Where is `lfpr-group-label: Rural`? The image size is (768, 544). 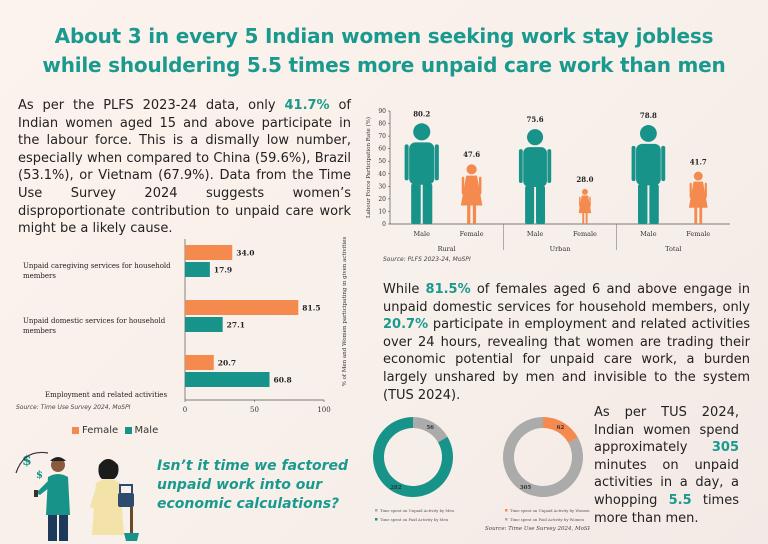
lfpr-group-label: Rural is located at coordinates (447, 249).